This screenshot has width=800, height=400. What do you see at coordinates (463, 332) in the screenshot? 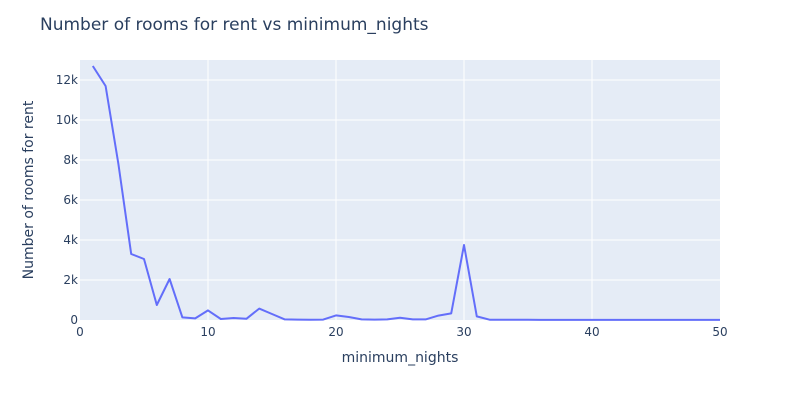
I see `x-tick-label: 30` at bounding box center [463, 332].